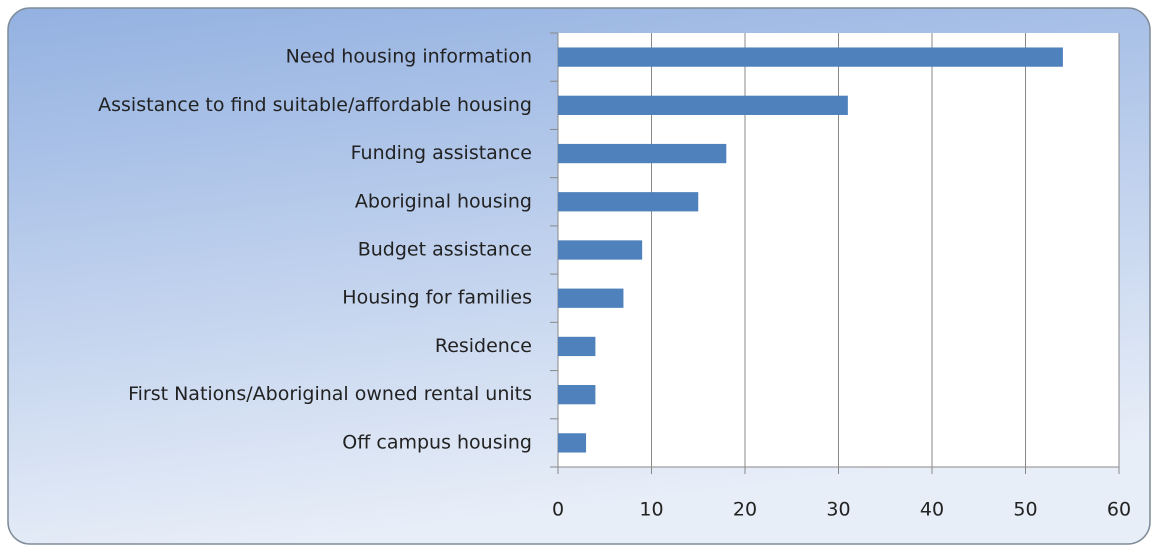 This screenshot has height=552, width=1159. Describe the element at coordinates (932, 510) in the screenshot. I see `x-tick-label: 40` at that location.